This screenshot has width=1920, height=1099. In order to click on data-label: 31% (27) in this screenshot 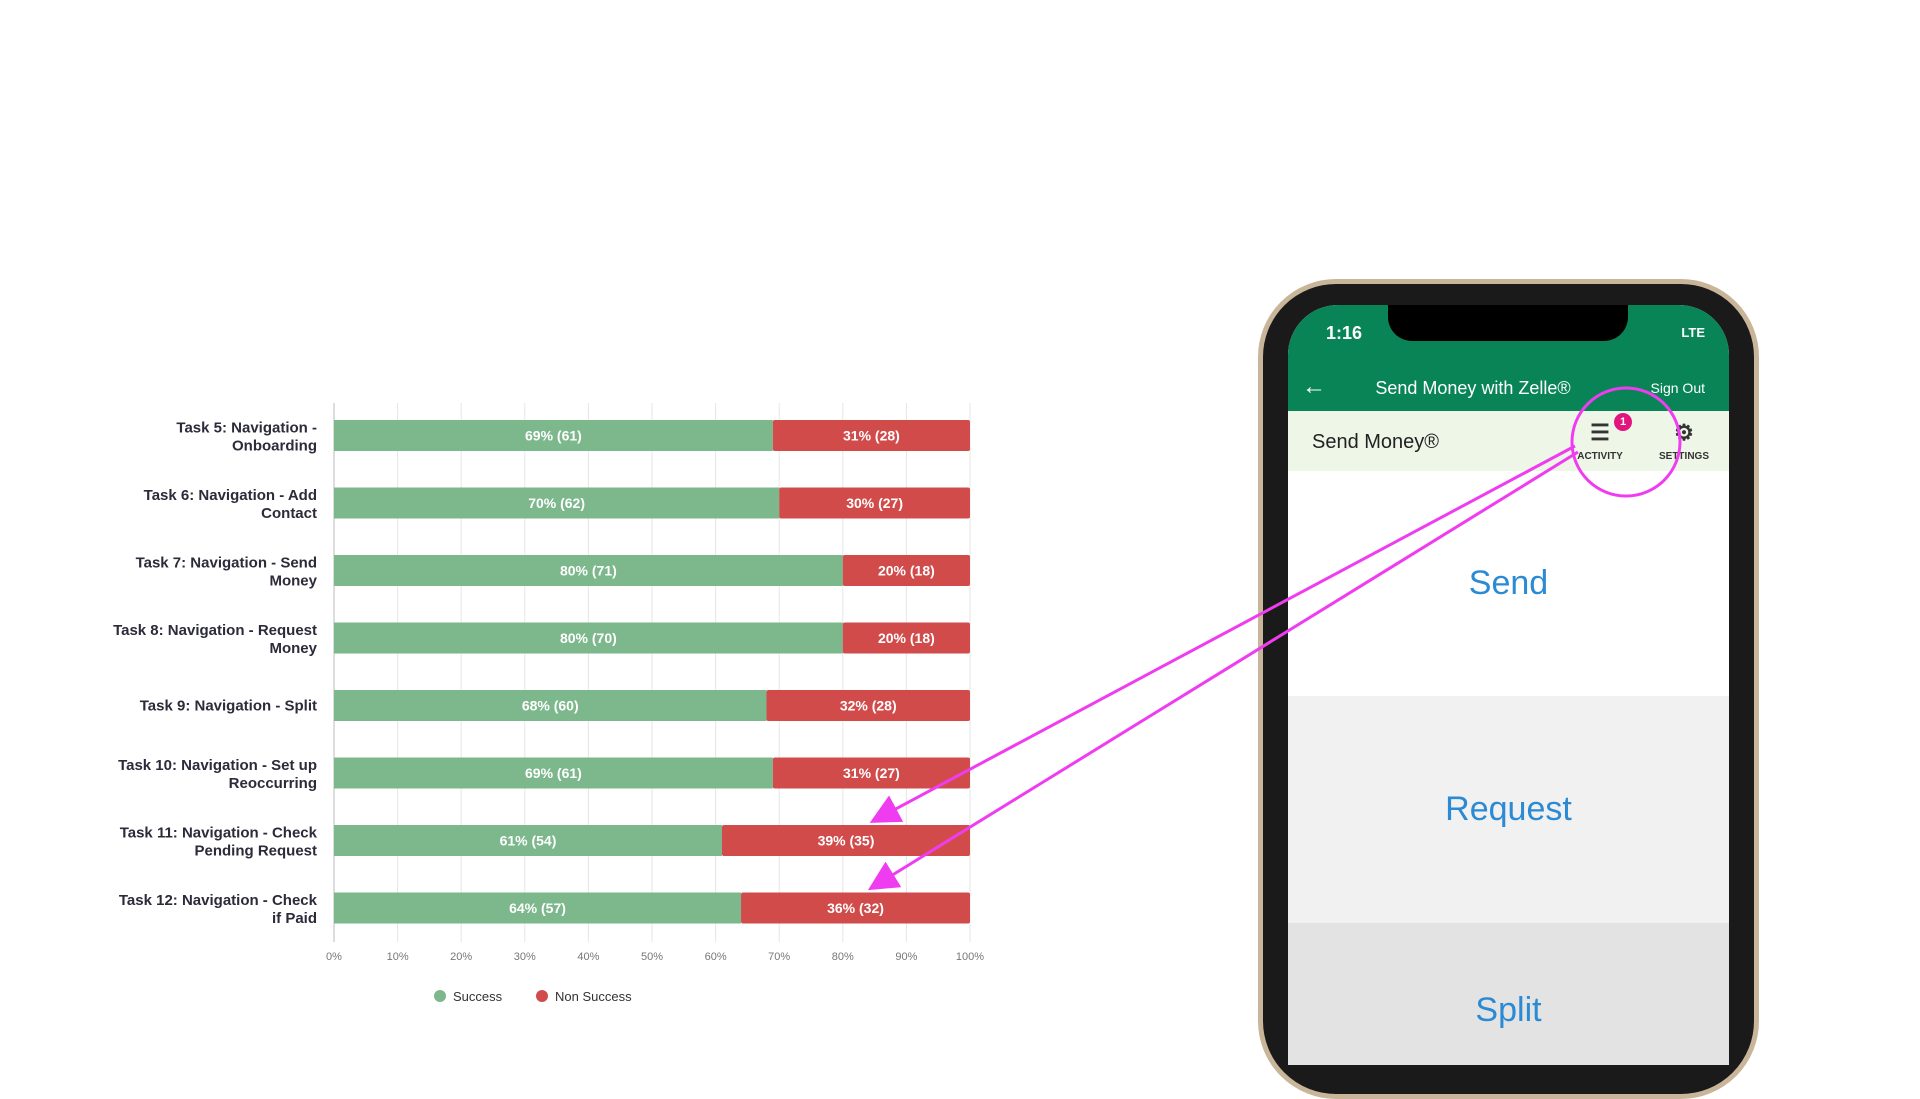, I will do `click(871, 773)`.